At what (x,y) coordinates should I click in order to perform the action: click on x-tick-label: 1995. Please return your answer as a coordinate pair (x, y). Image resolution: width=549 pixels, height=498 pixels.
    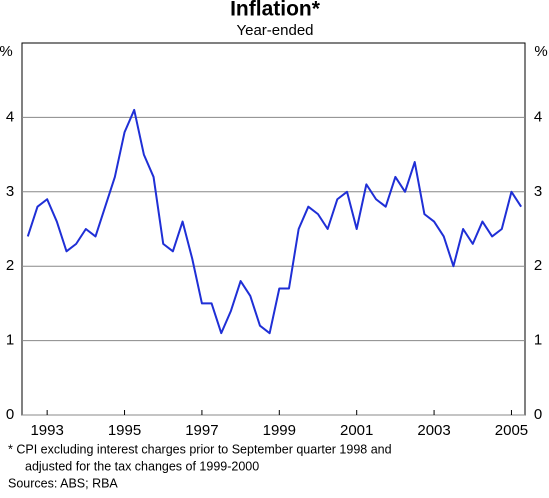
    Looking at the image, I should click on (124, 430).